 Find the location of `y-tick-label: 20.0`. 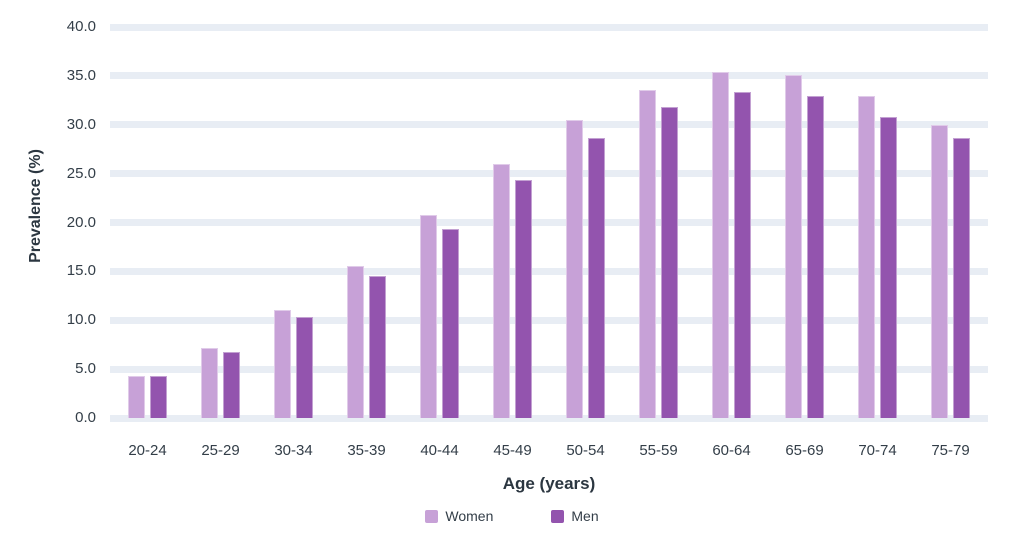

y-tick-label: 20.0 is located at coordinates (81, 222).